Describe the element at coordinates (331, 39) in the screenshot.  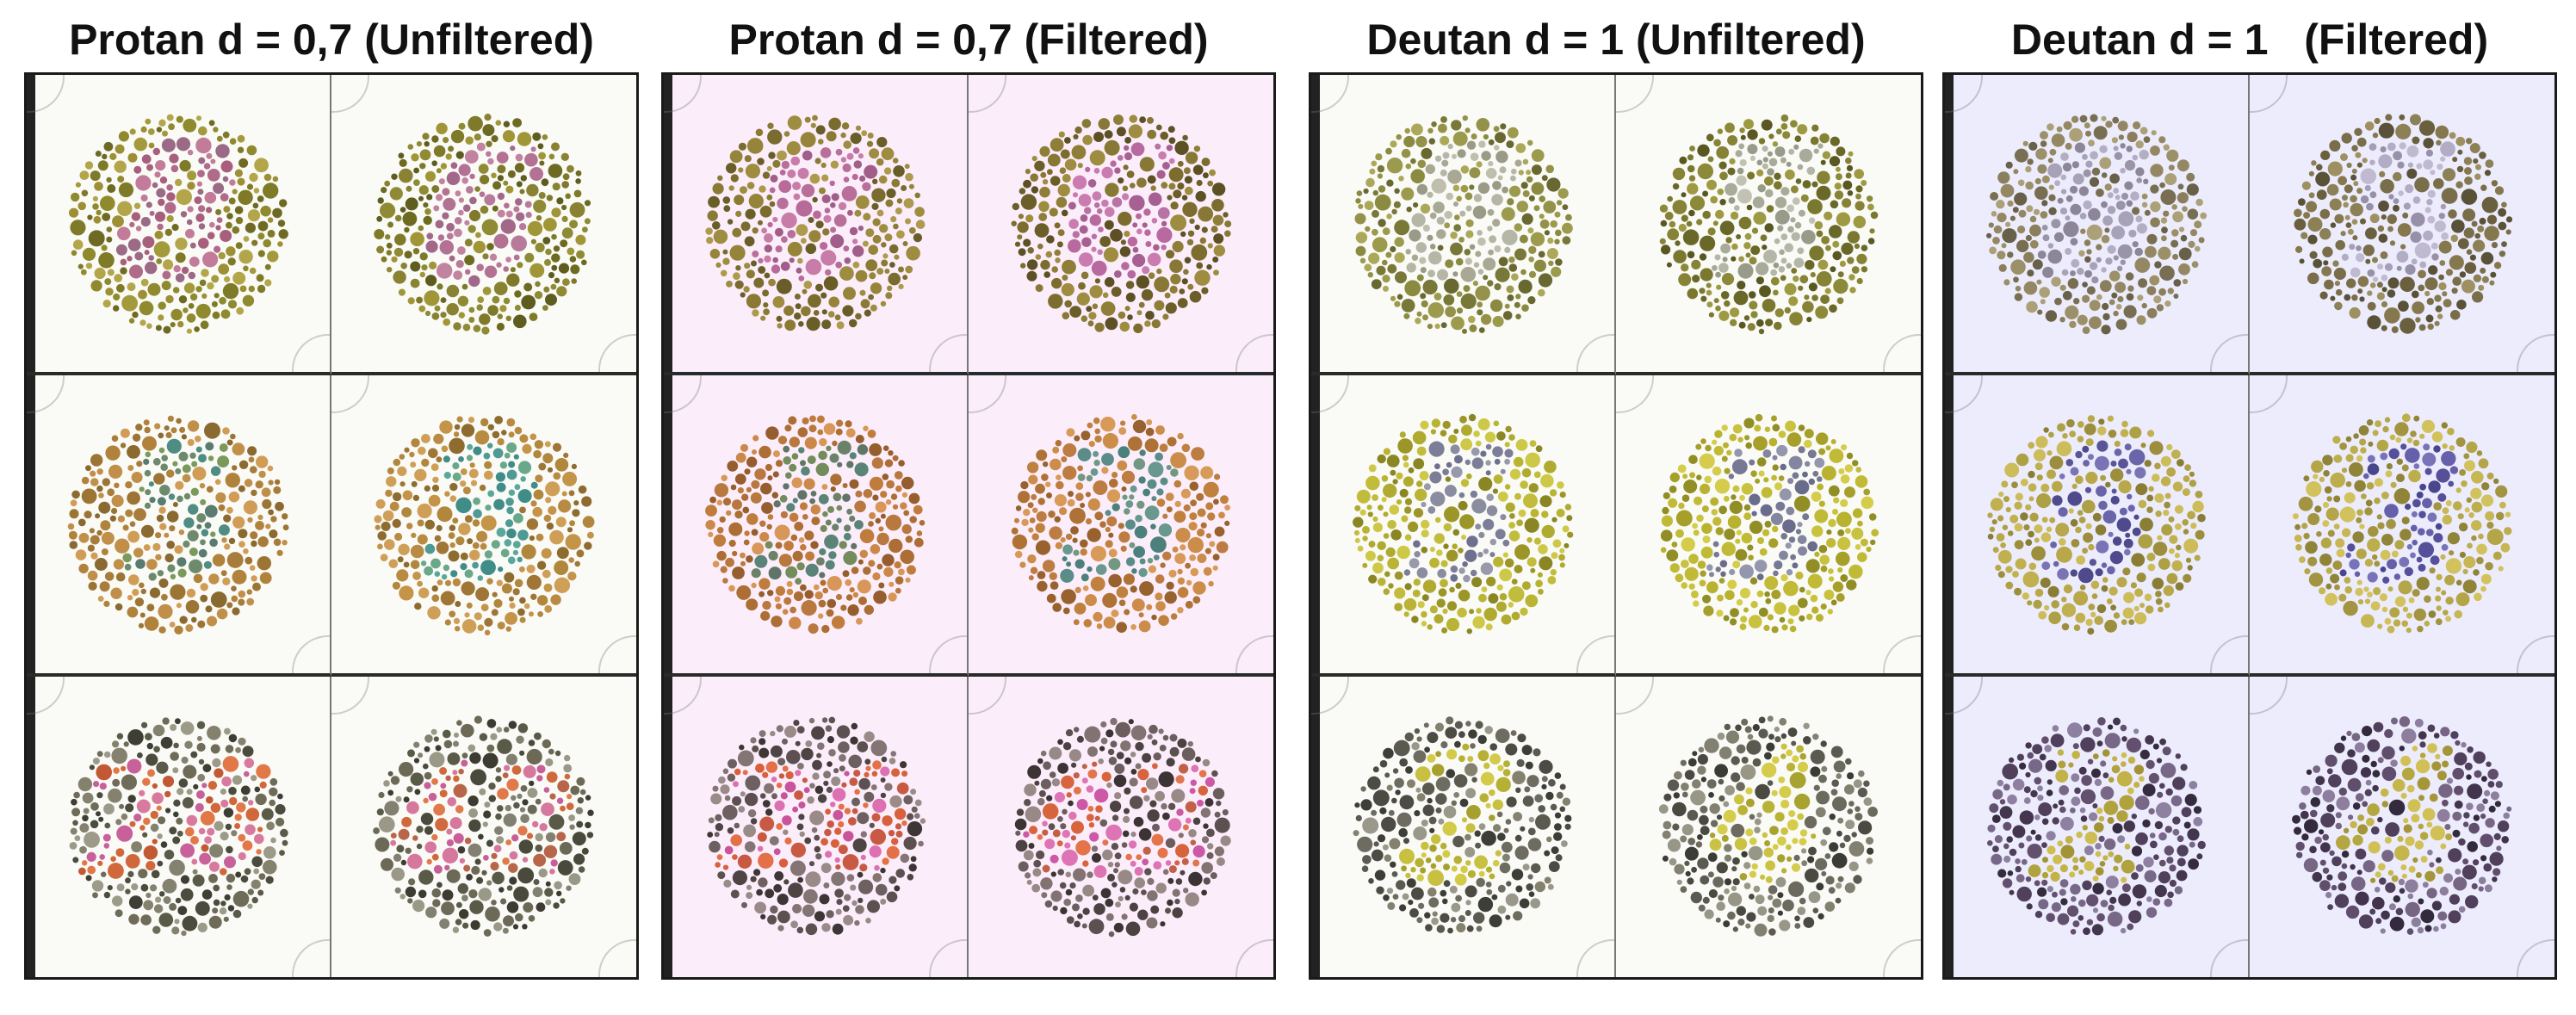
I see `panel-title-protan-unfiltered: Protan d = 0,7 (Unfiltered)` at that location.